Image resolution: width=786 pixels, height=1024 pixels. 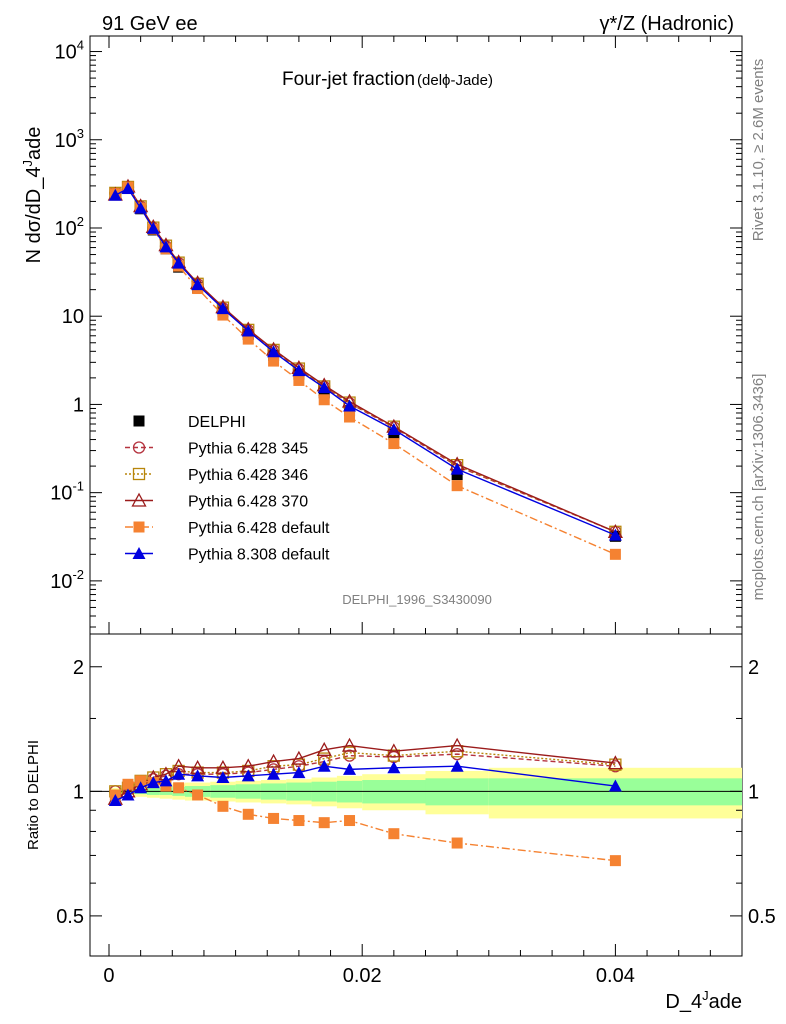 What do you see at coordinates (762, 917) in the screenshot?
I see `ratio-tick-label-right: 0.5` at bounding box center [762, 917].